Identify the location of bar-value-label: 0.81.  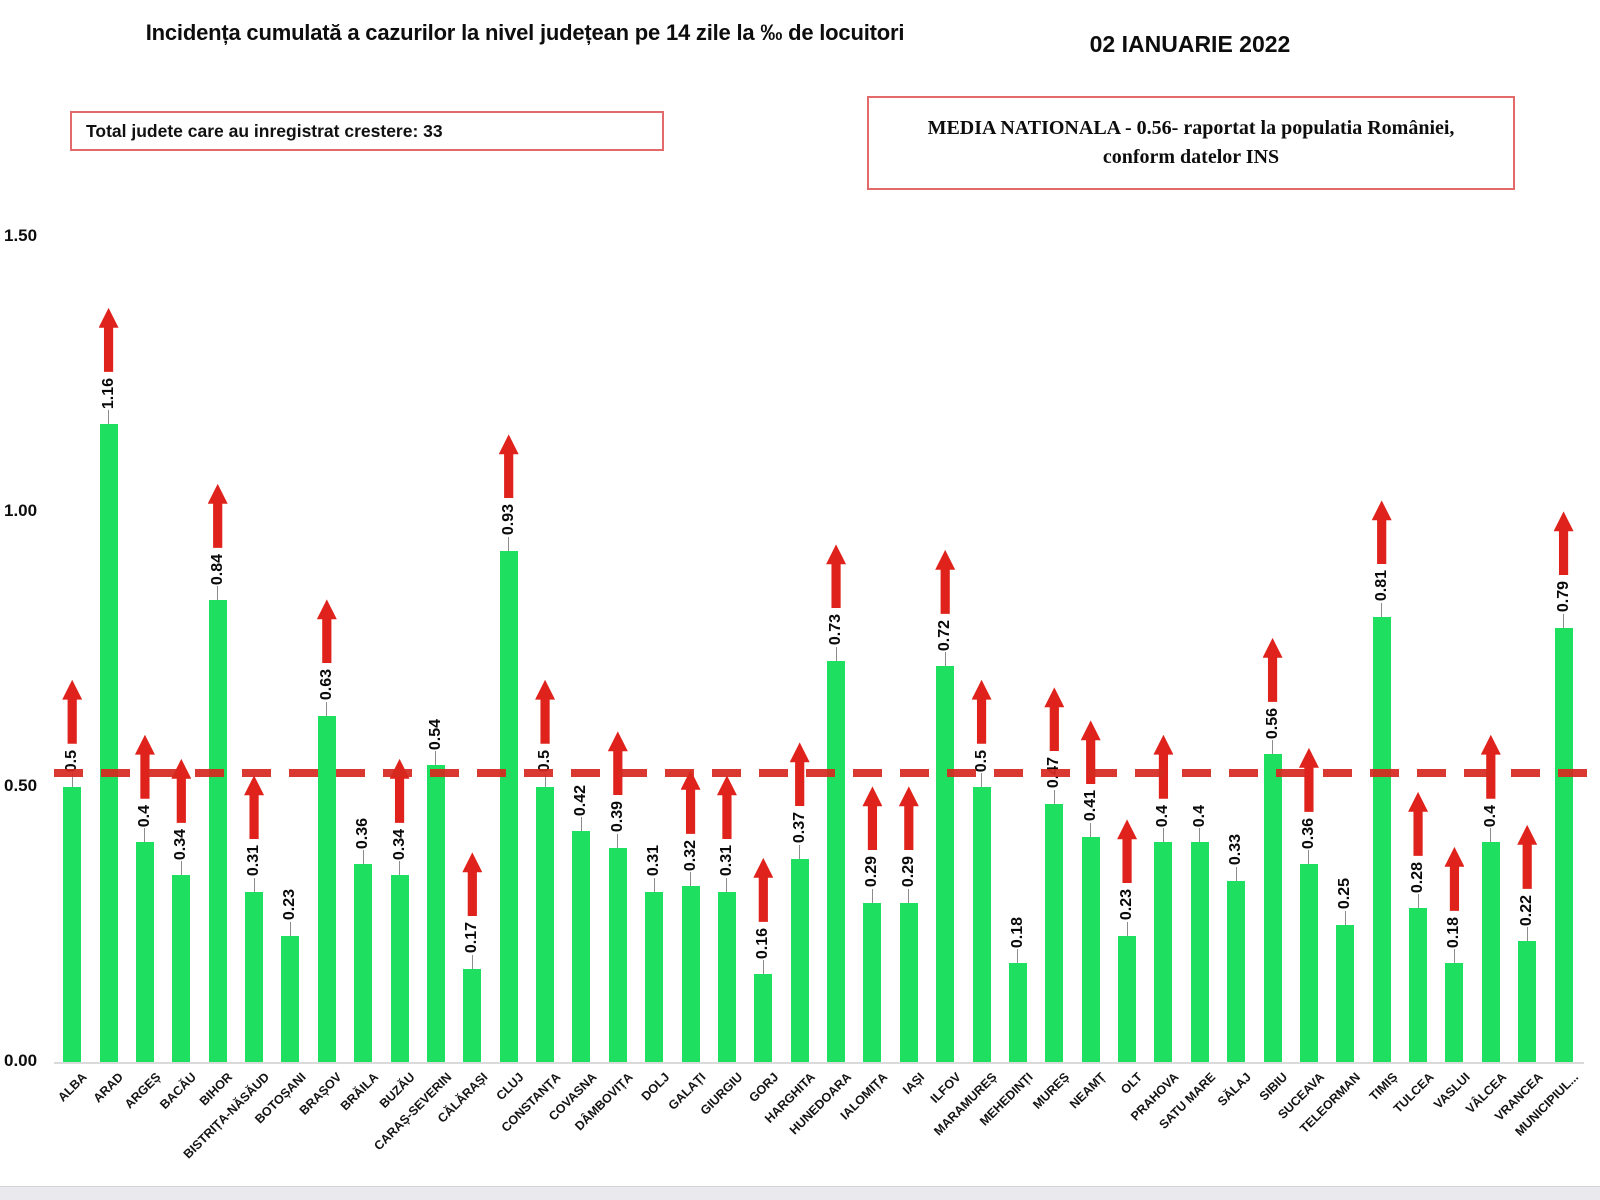
(1381, 586).